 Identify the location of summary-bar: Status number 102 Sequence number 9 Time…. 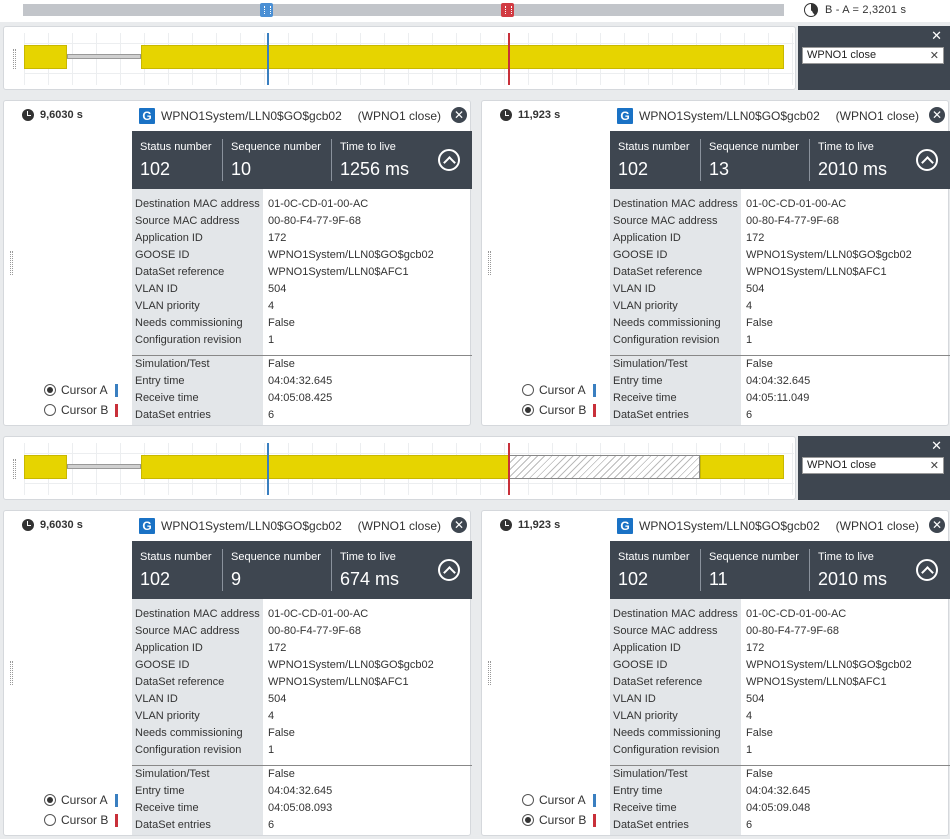
(302, 570).